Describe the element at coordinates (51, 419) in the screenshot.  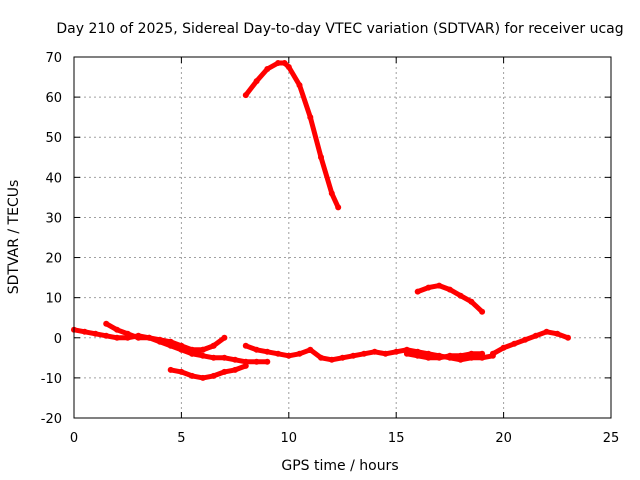
I see `y-tick-label: -20` at that location.